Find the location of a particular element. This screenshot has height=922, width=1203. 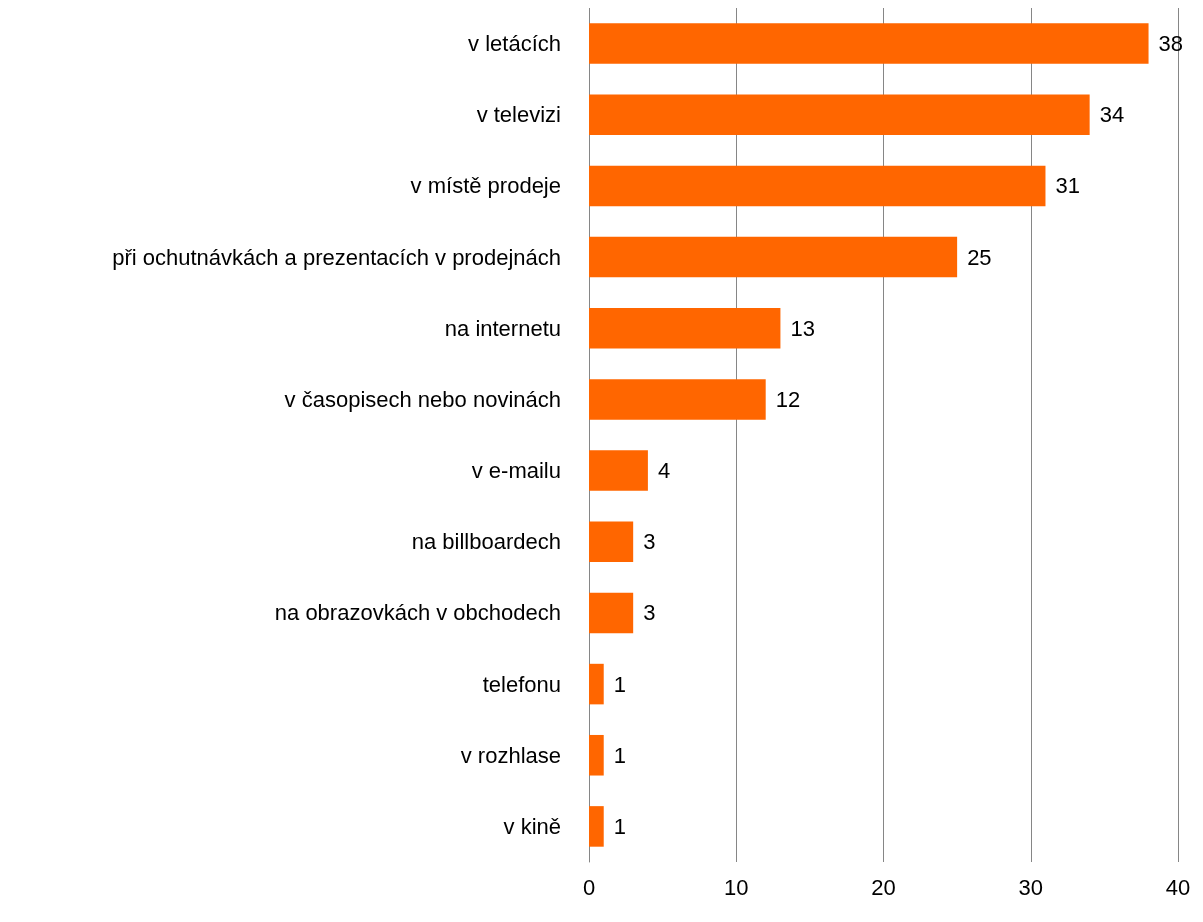

y-tick-label: na internetu is located at coordinates (502, 328).